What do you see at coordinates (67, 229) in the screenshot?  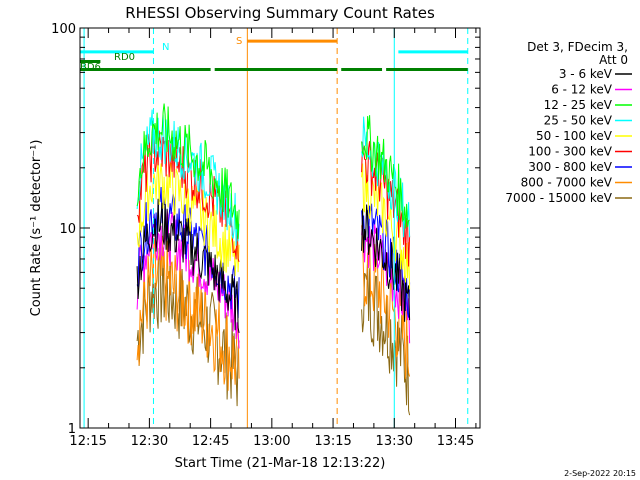 I see `y-tick-label: 10` at bounding box center [67, 229].